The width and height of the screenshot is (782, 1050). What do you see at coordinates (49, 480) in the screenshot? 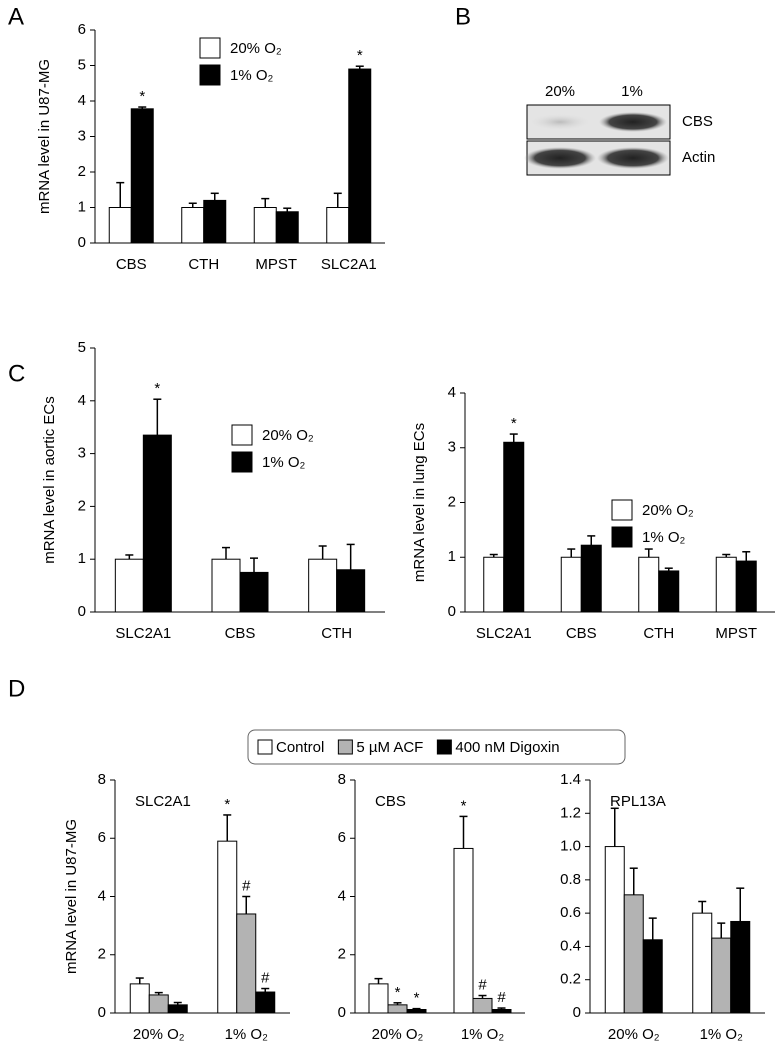
I see `y-axis-label: mRNA level in aortic ECs` at bounding box center [49, 480].